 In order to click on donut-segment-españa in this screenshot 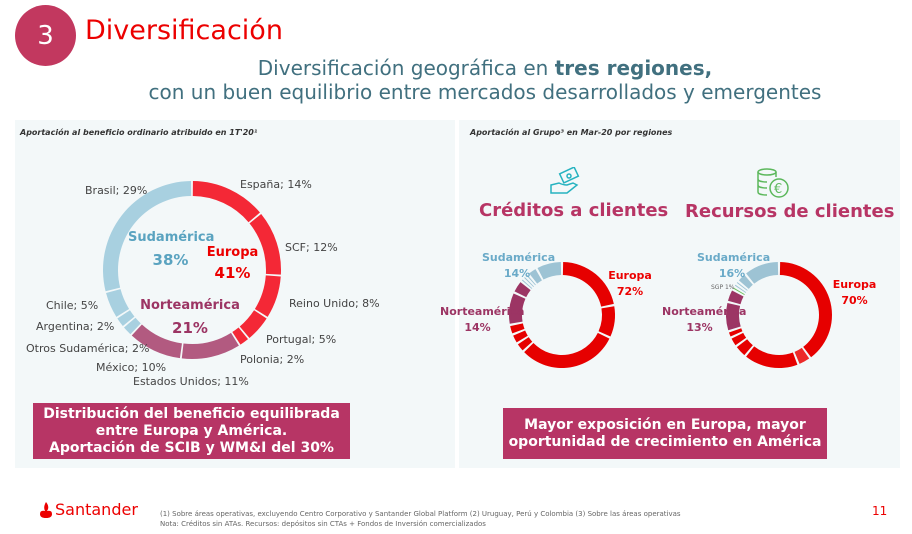, I will do `click(226, 202)`.